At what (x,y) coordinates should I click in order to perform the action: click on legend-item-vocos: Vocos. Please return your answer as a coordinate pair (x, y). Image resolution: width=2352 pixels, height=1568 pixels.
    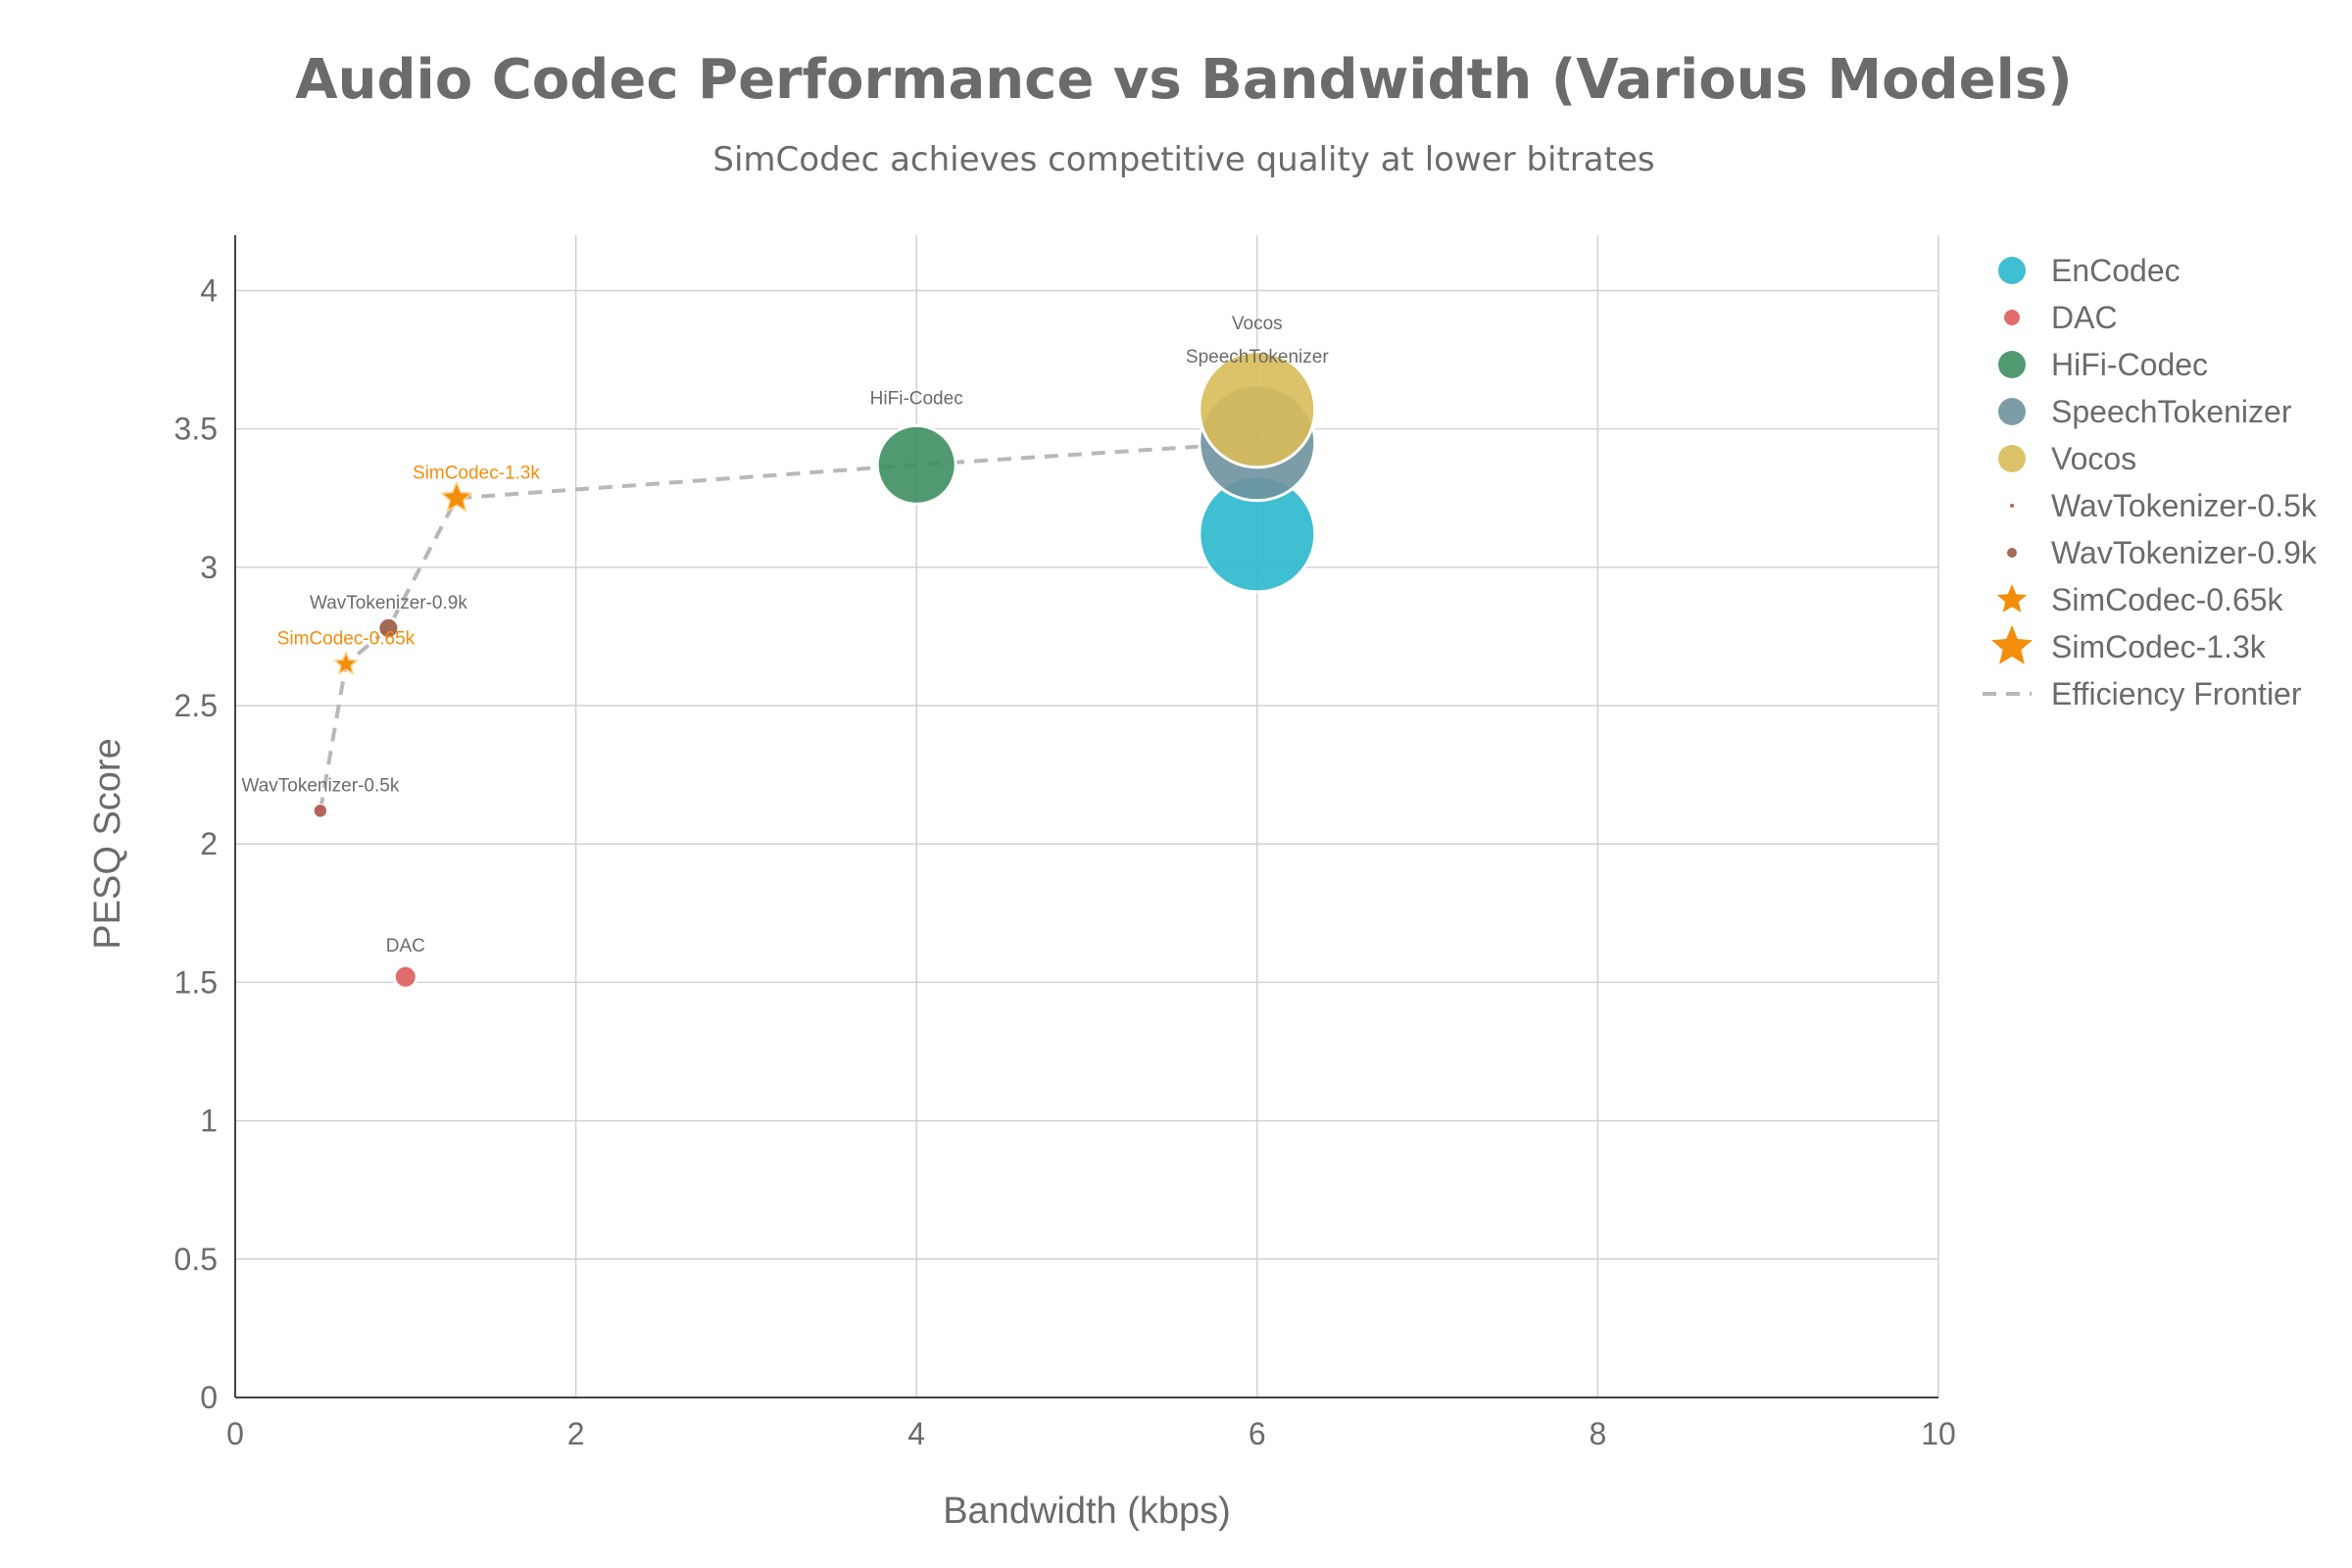
    Looking at the image, I should click on (2067, 458).